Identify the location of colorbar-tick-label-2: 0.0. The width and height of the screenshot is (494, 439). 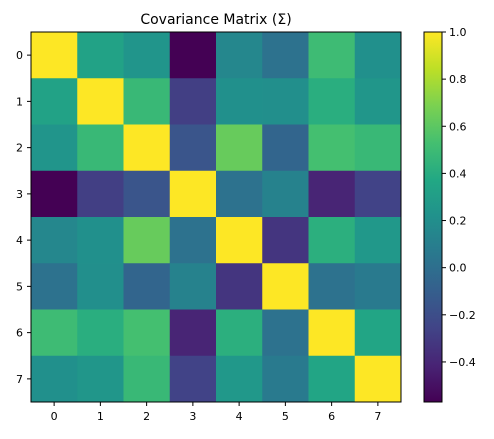
(458, 268).